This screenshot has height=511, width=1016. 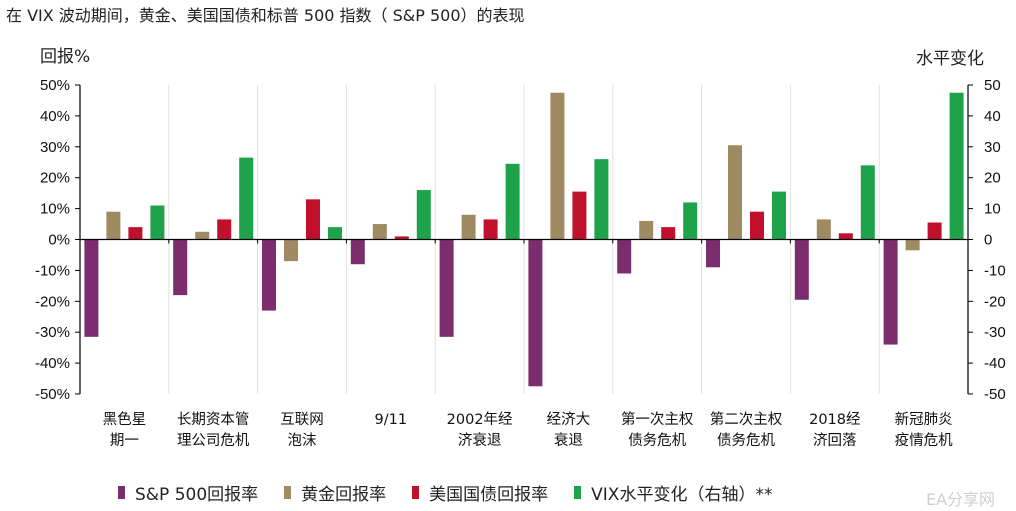 I want to click on right-tick-label: 0, so click(x=988, y=240).